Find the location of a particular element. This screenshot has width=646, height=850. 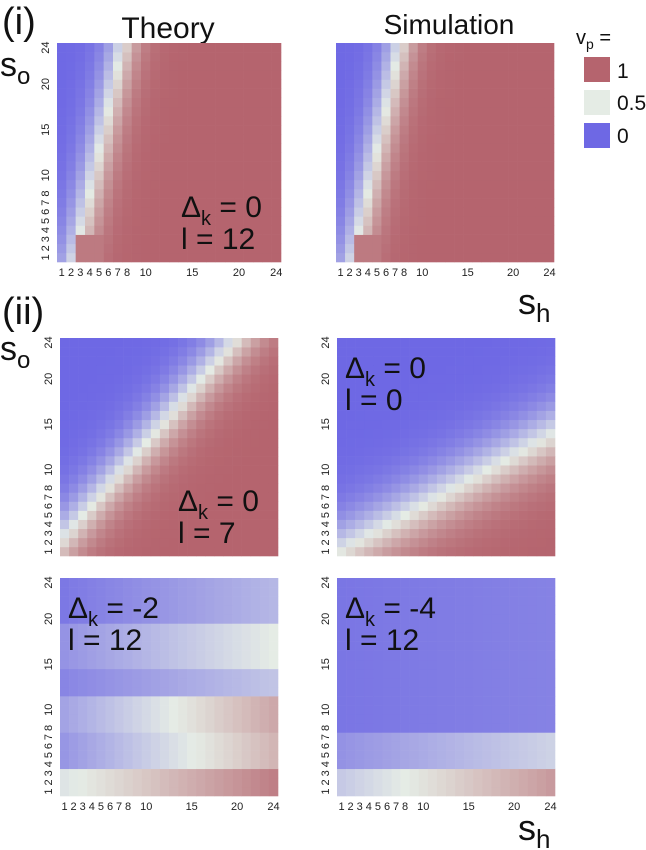

x-tick-label: 1 is located at coordinates (340, 273).